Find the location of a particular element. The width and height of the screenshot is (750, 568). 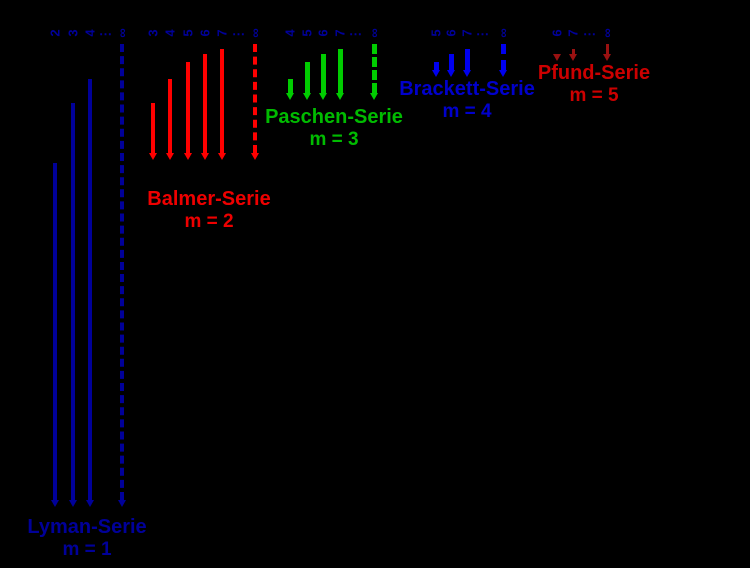

ellipsis-brackett: ⋯ is located at coordinates (483, 34).